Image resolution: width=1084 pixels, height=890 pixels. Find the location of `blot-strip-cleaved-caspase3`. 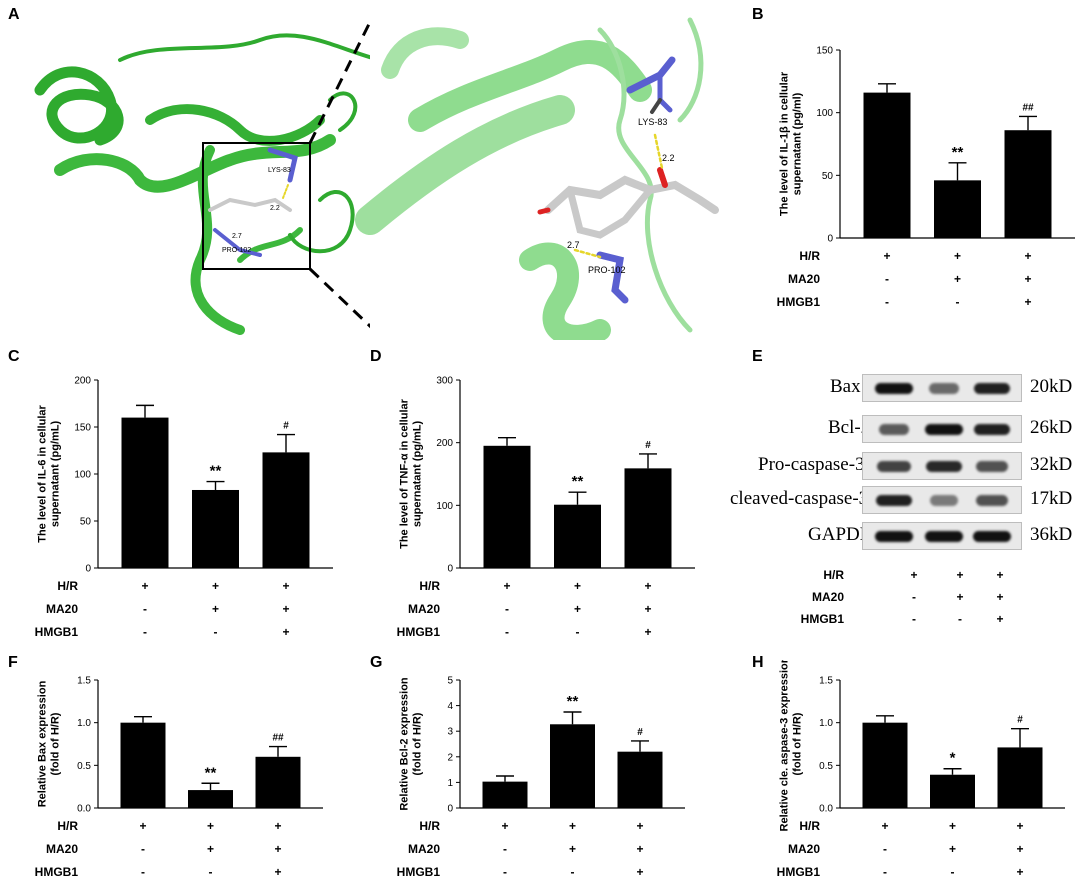

blot-strip-cleaved-caspase3 is located at coordinates (942, 500).